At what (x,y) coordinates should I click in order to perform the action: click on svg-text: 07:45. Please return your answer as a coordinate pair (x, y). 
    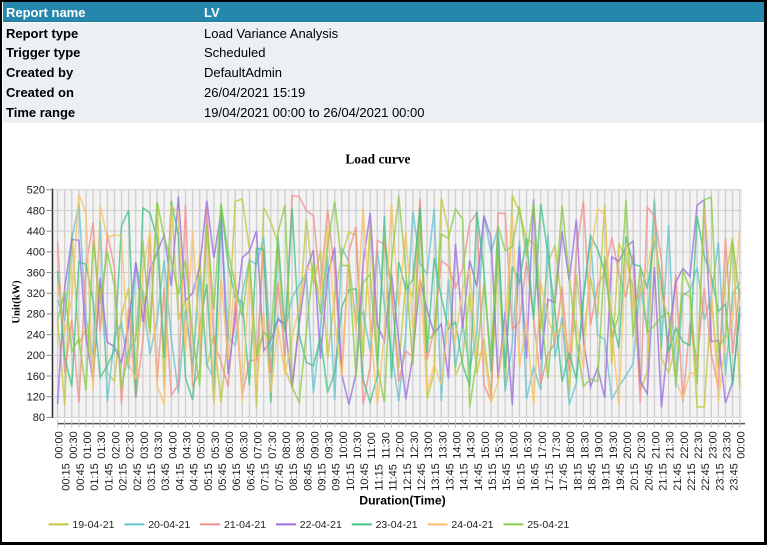
    Looking at the image, I should click on (280, 477).